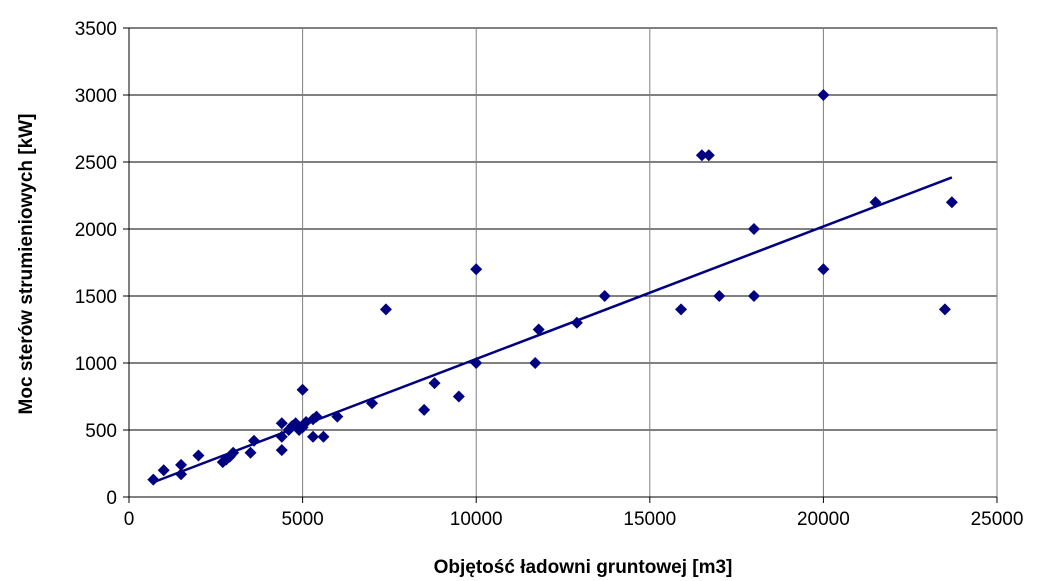 Image resolution: width=1037 pixels, height=581 pixels. Describe the element at coordinates (96, 29) in the screenshot. I see `y-tick-label: 3500` at that location.